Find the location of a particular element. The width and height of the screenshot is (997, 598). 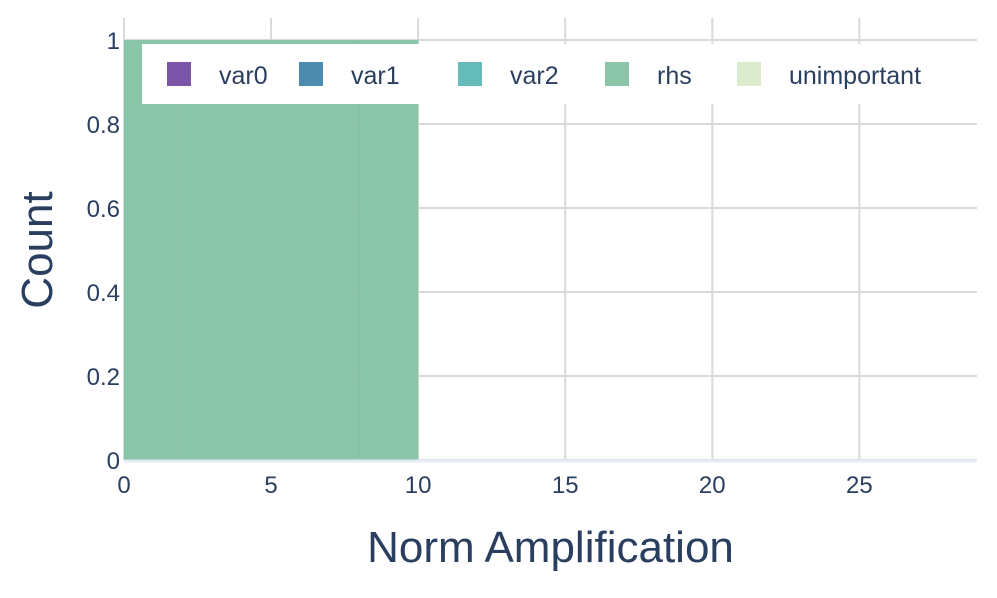

x-axis-title: Norm Amplification is located at coordinates (550, 547).